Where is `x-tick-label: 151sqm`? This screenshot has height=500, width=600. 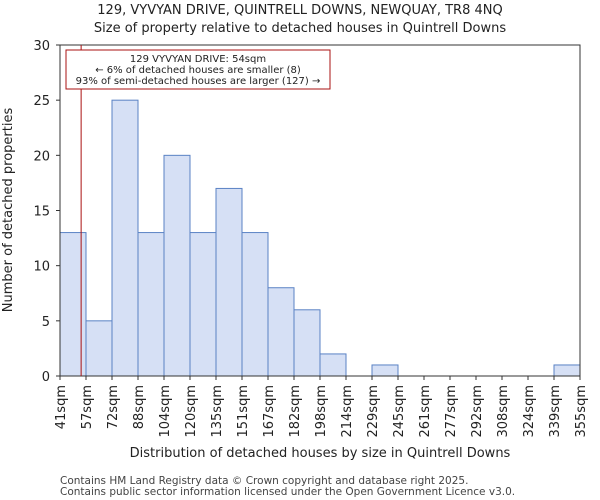 x-tick-label: 151sqm is located at coordinates (243, 411).